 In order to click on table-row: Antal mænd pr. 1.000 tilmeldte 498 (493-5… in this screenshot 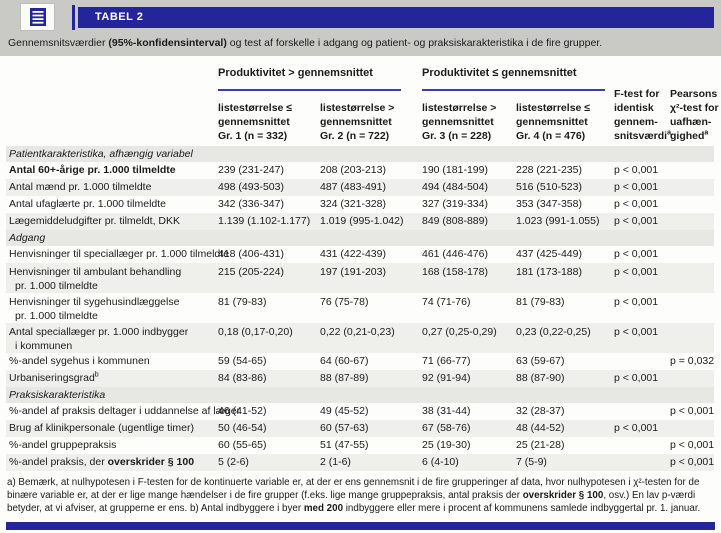, I will do `click(360, 187)`.